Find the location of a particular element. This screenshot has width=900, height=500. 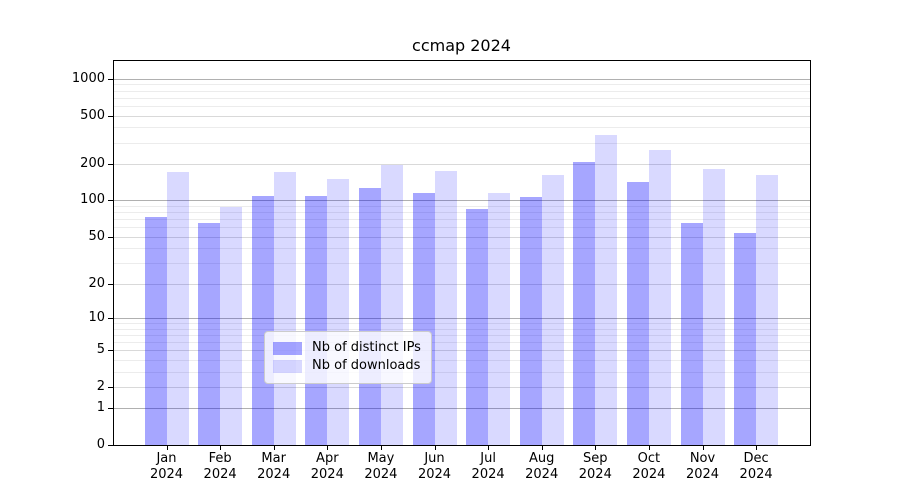

x-tick-label-jun: Jun 2024 is located at coordinates (434, 466).